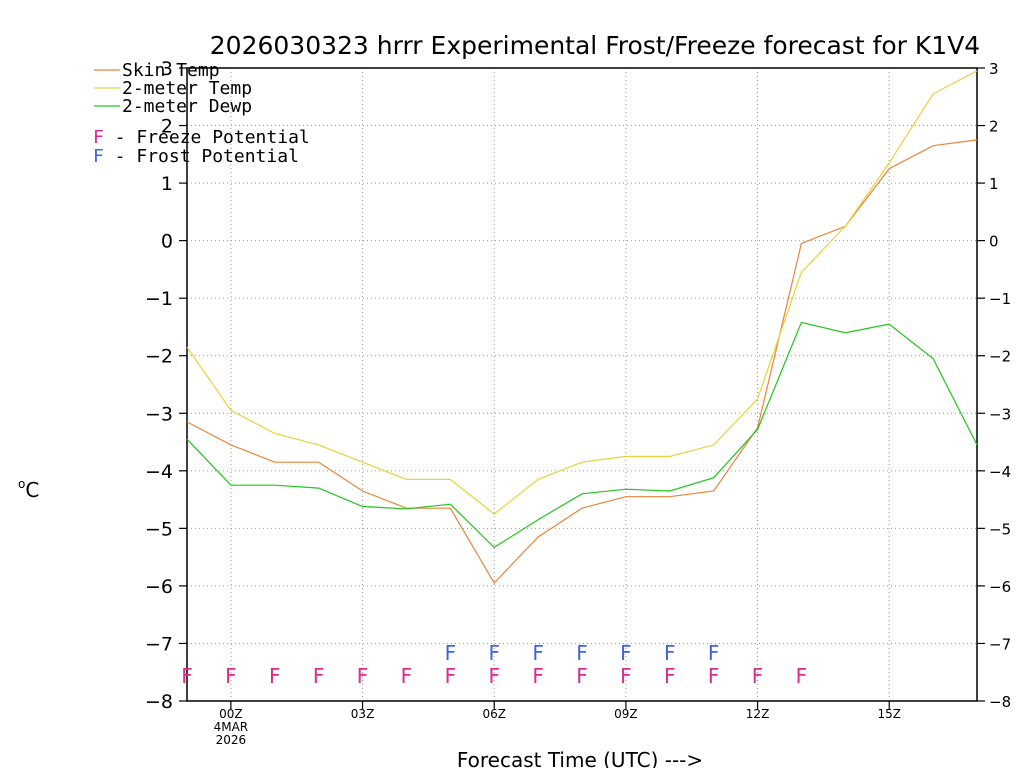 Image resolution: width=1024 pixels, height=768 pixels. What do you see at coordinates (187, 88) in the screenshot?
I see `legend-label: 2-meter Temp` at bounding box center [187, 88].